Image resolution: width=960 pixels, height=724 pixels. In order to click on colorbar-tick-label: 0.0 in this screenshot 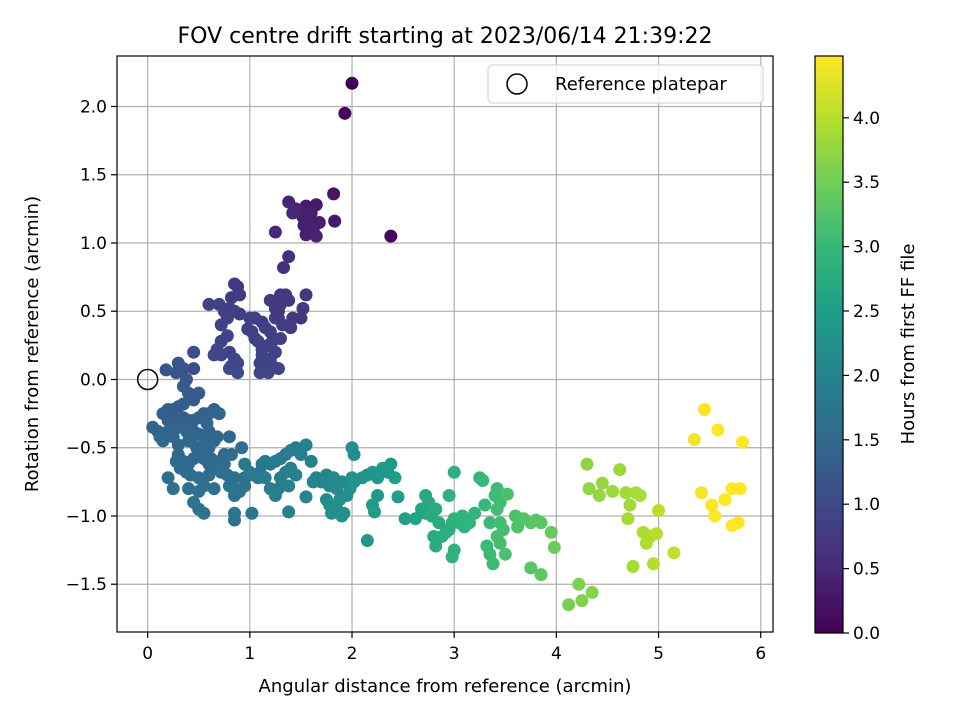, I will do `click(866, 634)`.